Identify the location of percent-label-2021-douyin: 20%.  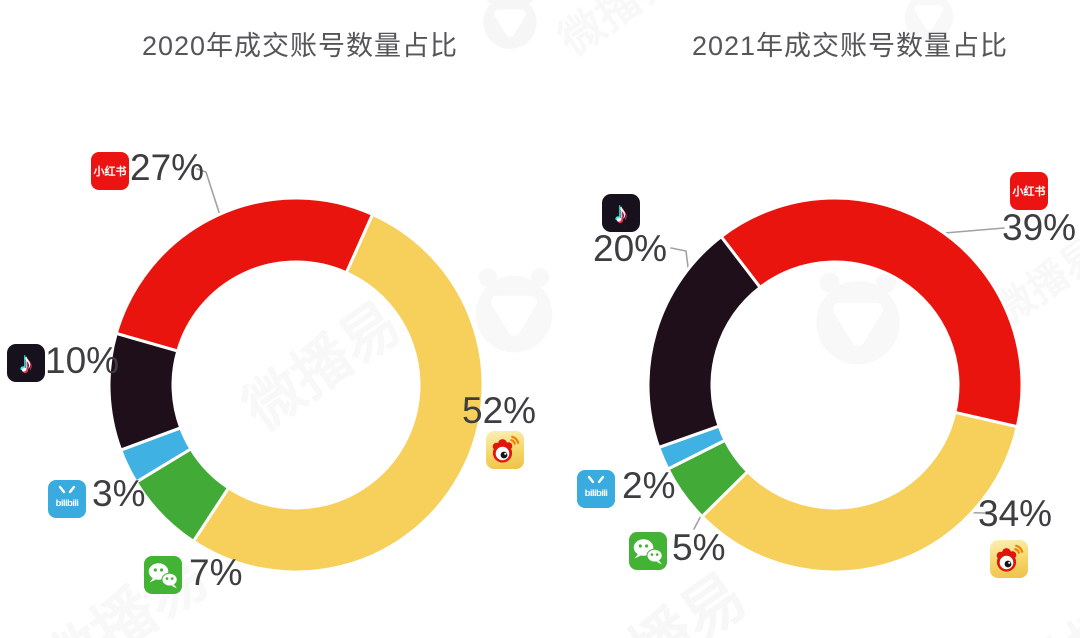
(630, 248).